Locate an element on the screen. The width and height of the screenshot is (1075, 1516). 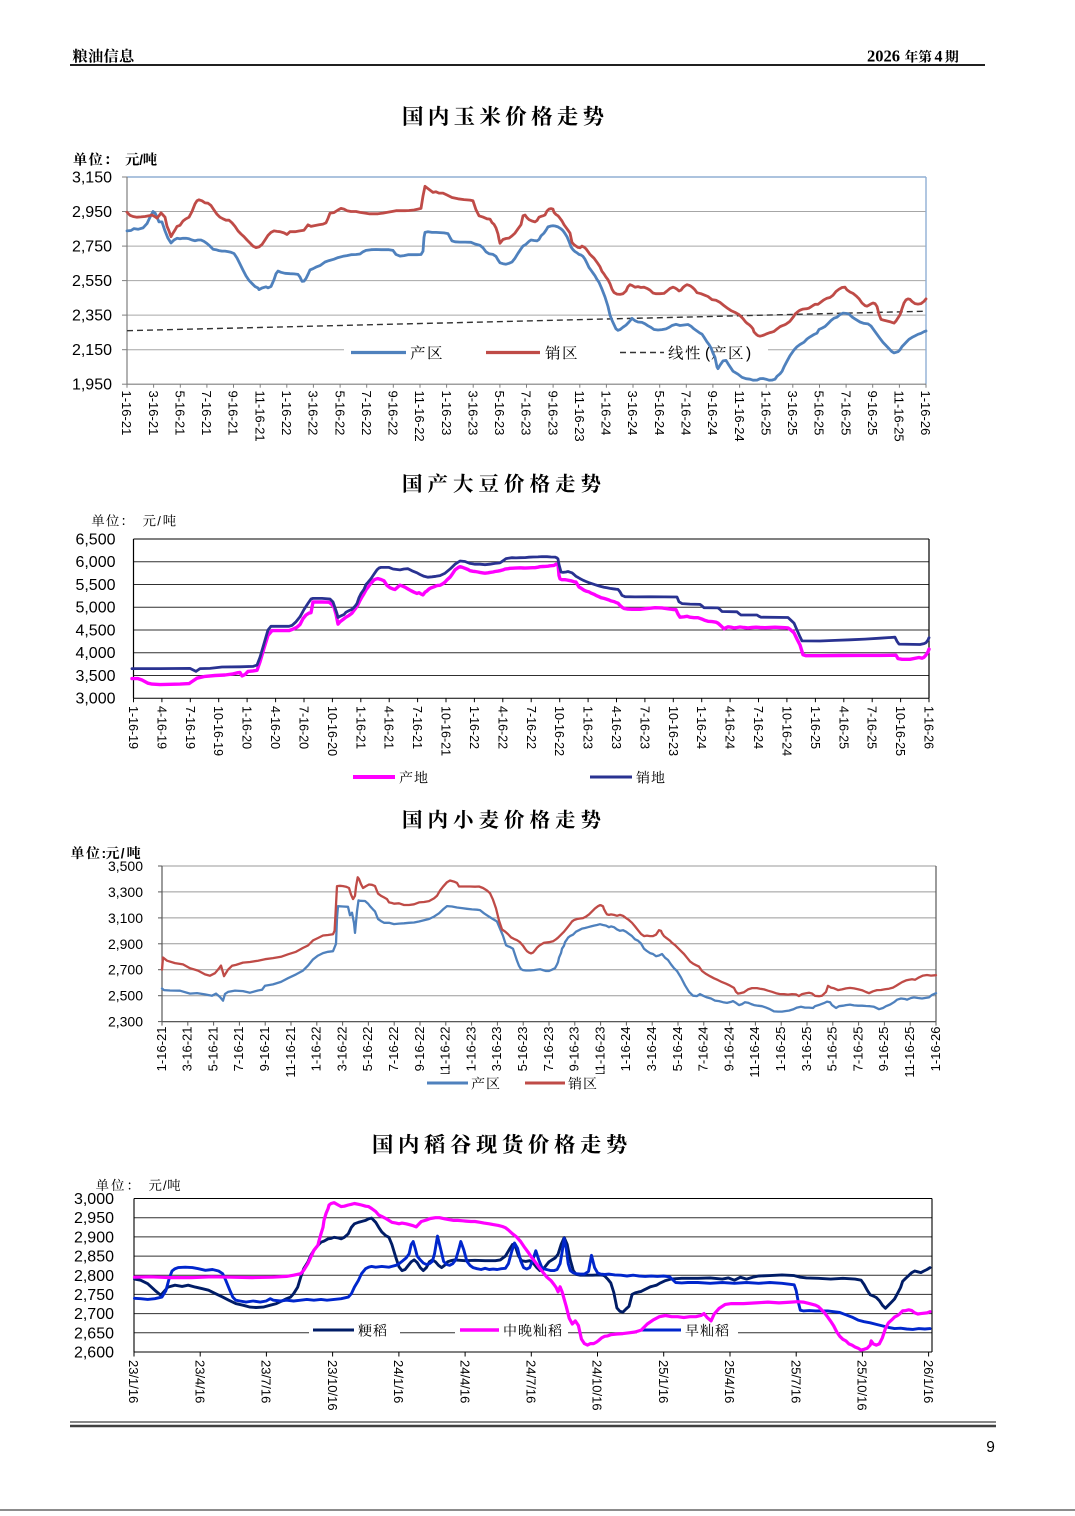
svg-text: 3,300 is located at coordinates (125, 892).